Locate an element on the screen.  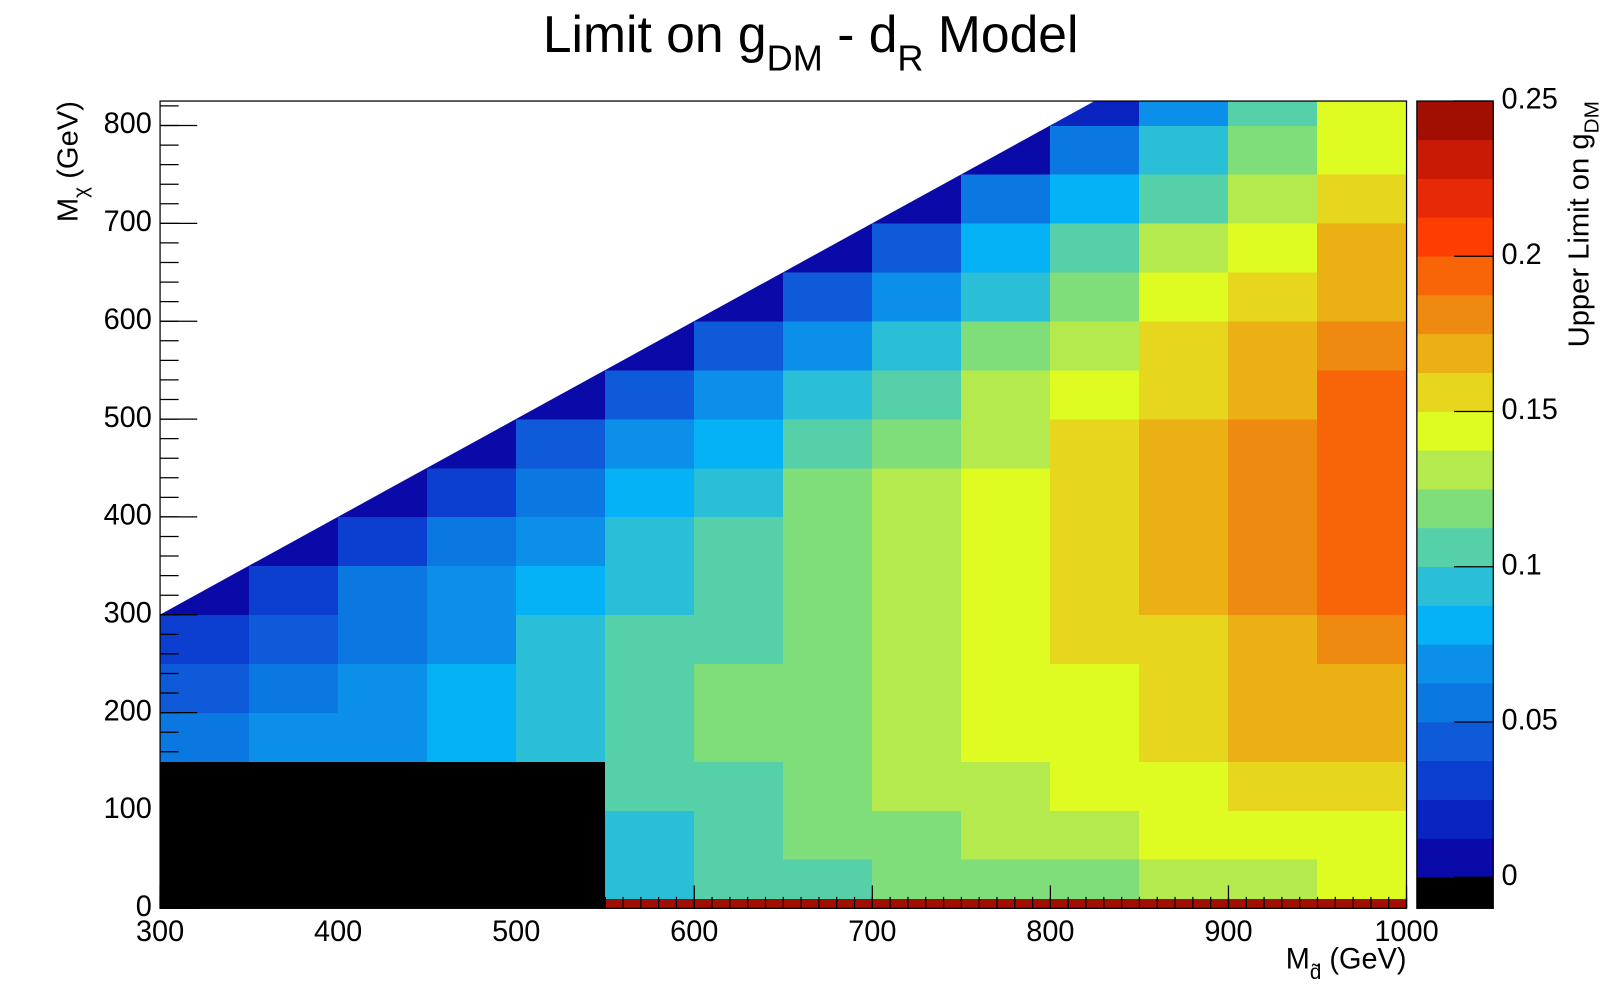
colorbar-below is located at coordinates (1455, 893).